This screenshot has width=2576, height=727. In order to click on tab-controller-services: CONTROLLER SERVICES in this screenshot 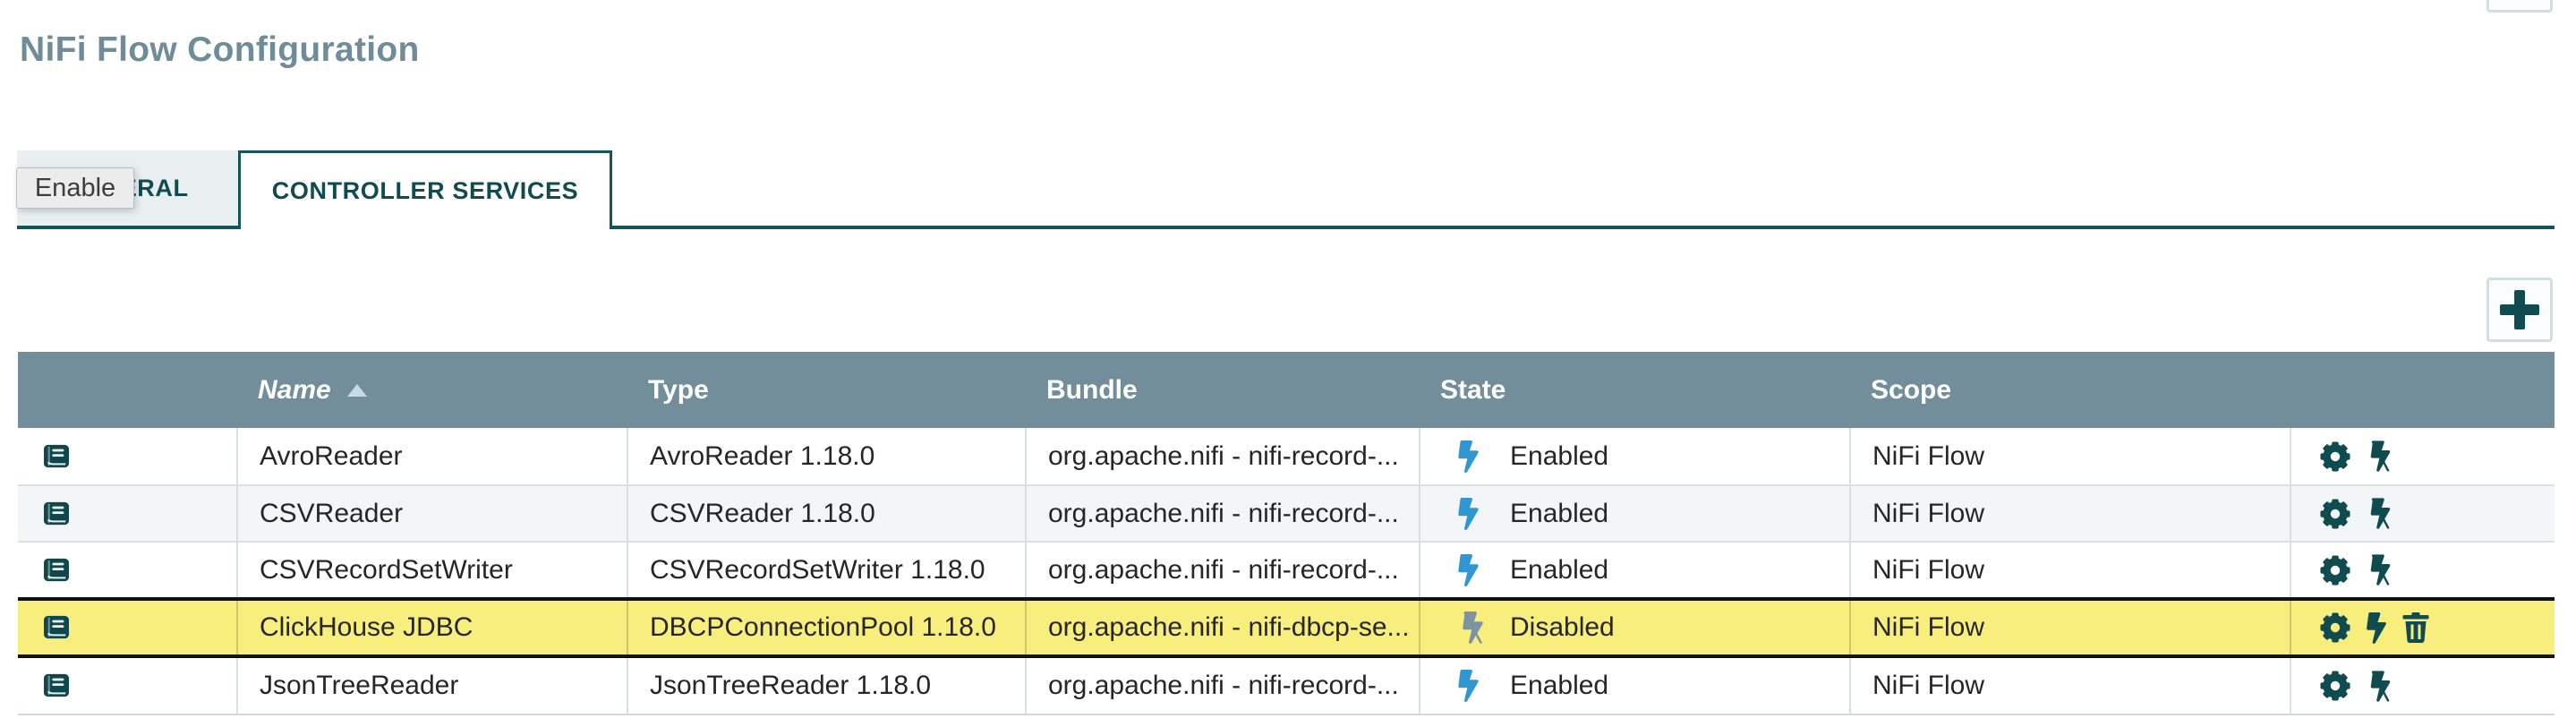, I will do `click(425, 189)`.